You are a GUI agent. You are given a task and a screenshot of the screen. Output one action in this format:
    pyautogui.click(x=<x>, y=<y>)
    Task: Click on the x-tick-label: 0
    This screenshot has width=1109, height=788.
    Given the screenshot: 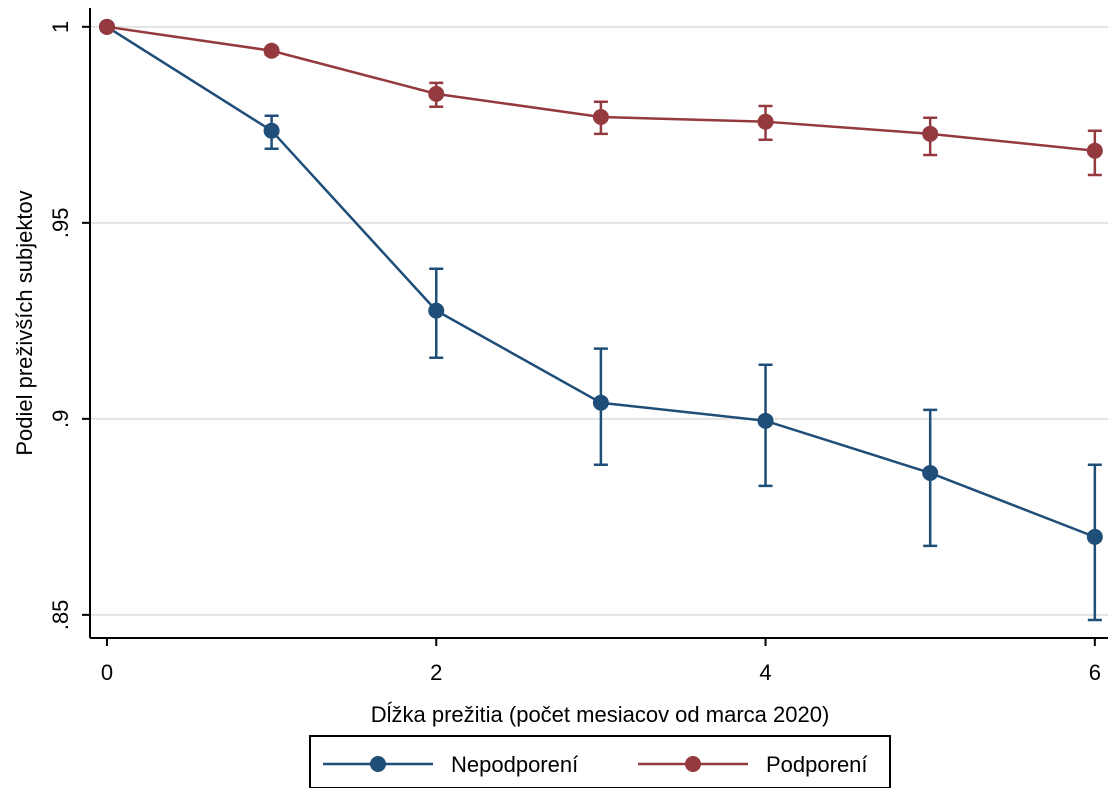 What is the action you would take?
    pyautogui.click(x=107, y=672)
    